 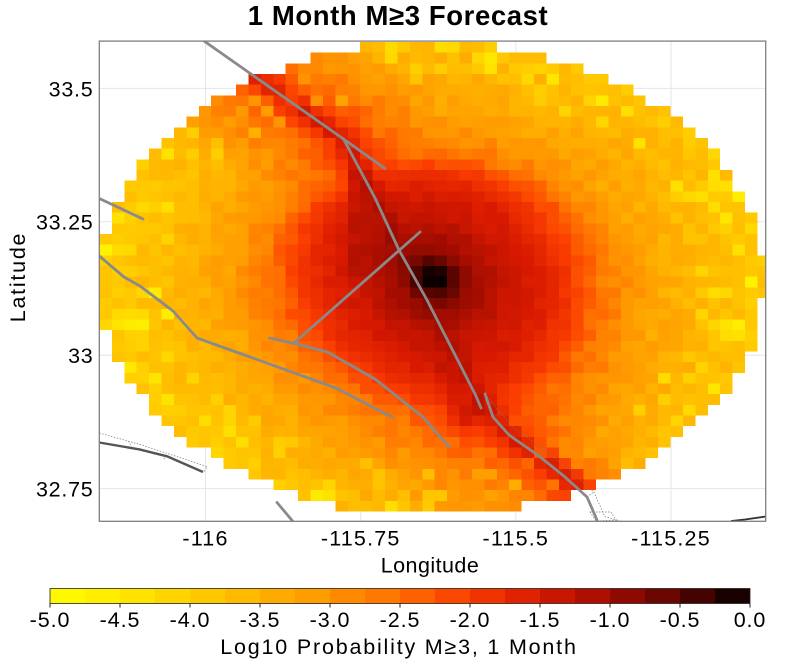 What do you see at coordinates (680, 620) in the screenshot?
I see `svg-text: -0.5` at bounding box center [680, 620].